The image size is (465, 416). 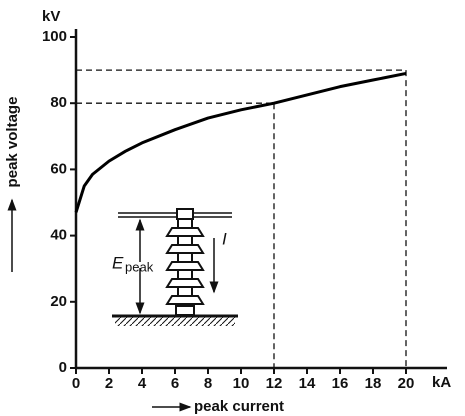 I want to click on x-unit: kA, so click(x=441, y=382).